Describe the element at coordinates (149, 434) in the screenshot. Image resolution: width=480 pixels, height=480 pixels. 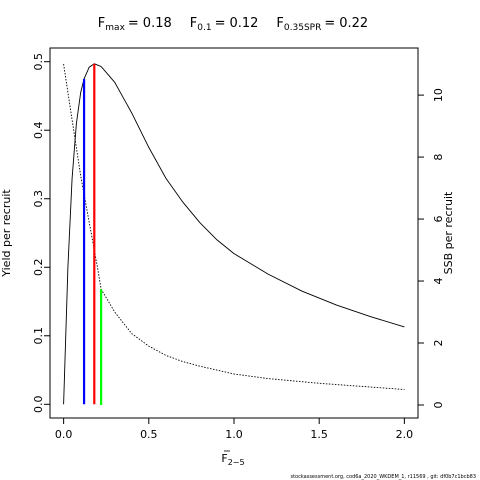
I see `x-tick-label: 0.5` at that location.